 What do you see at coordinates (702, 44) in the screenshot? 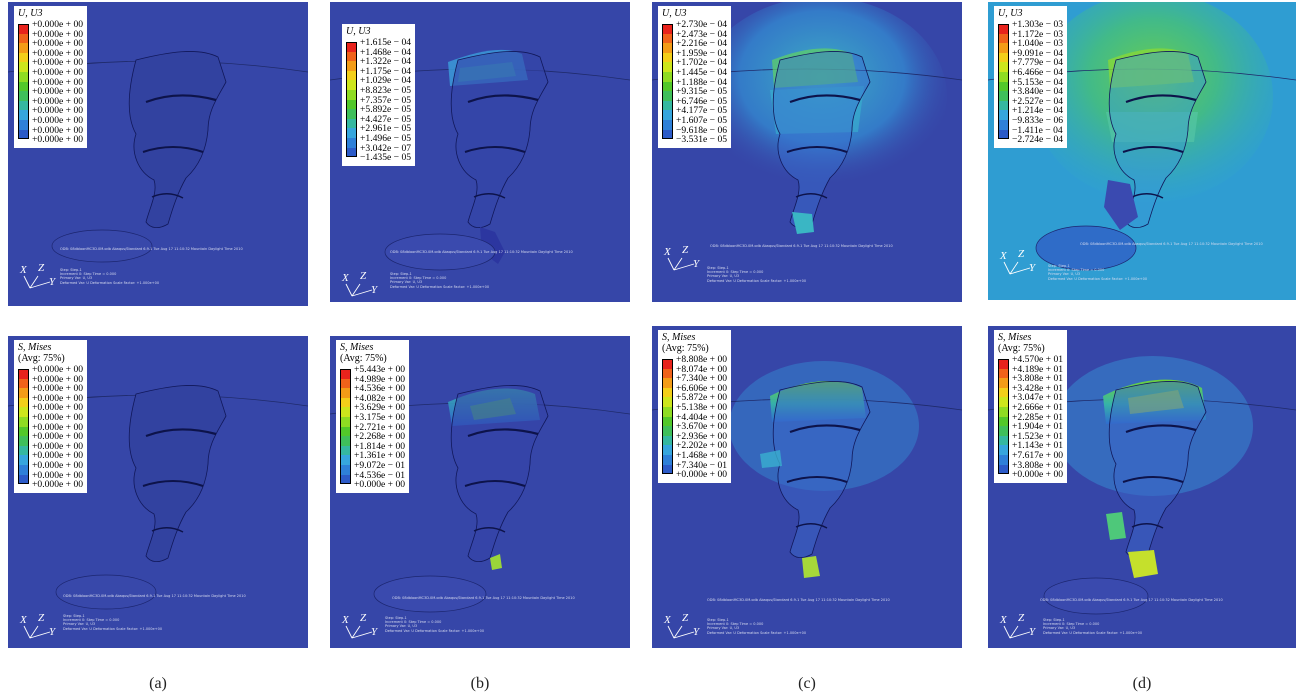
I see `legend-value: +2.216e − 04` at bounding box center [702, 44].